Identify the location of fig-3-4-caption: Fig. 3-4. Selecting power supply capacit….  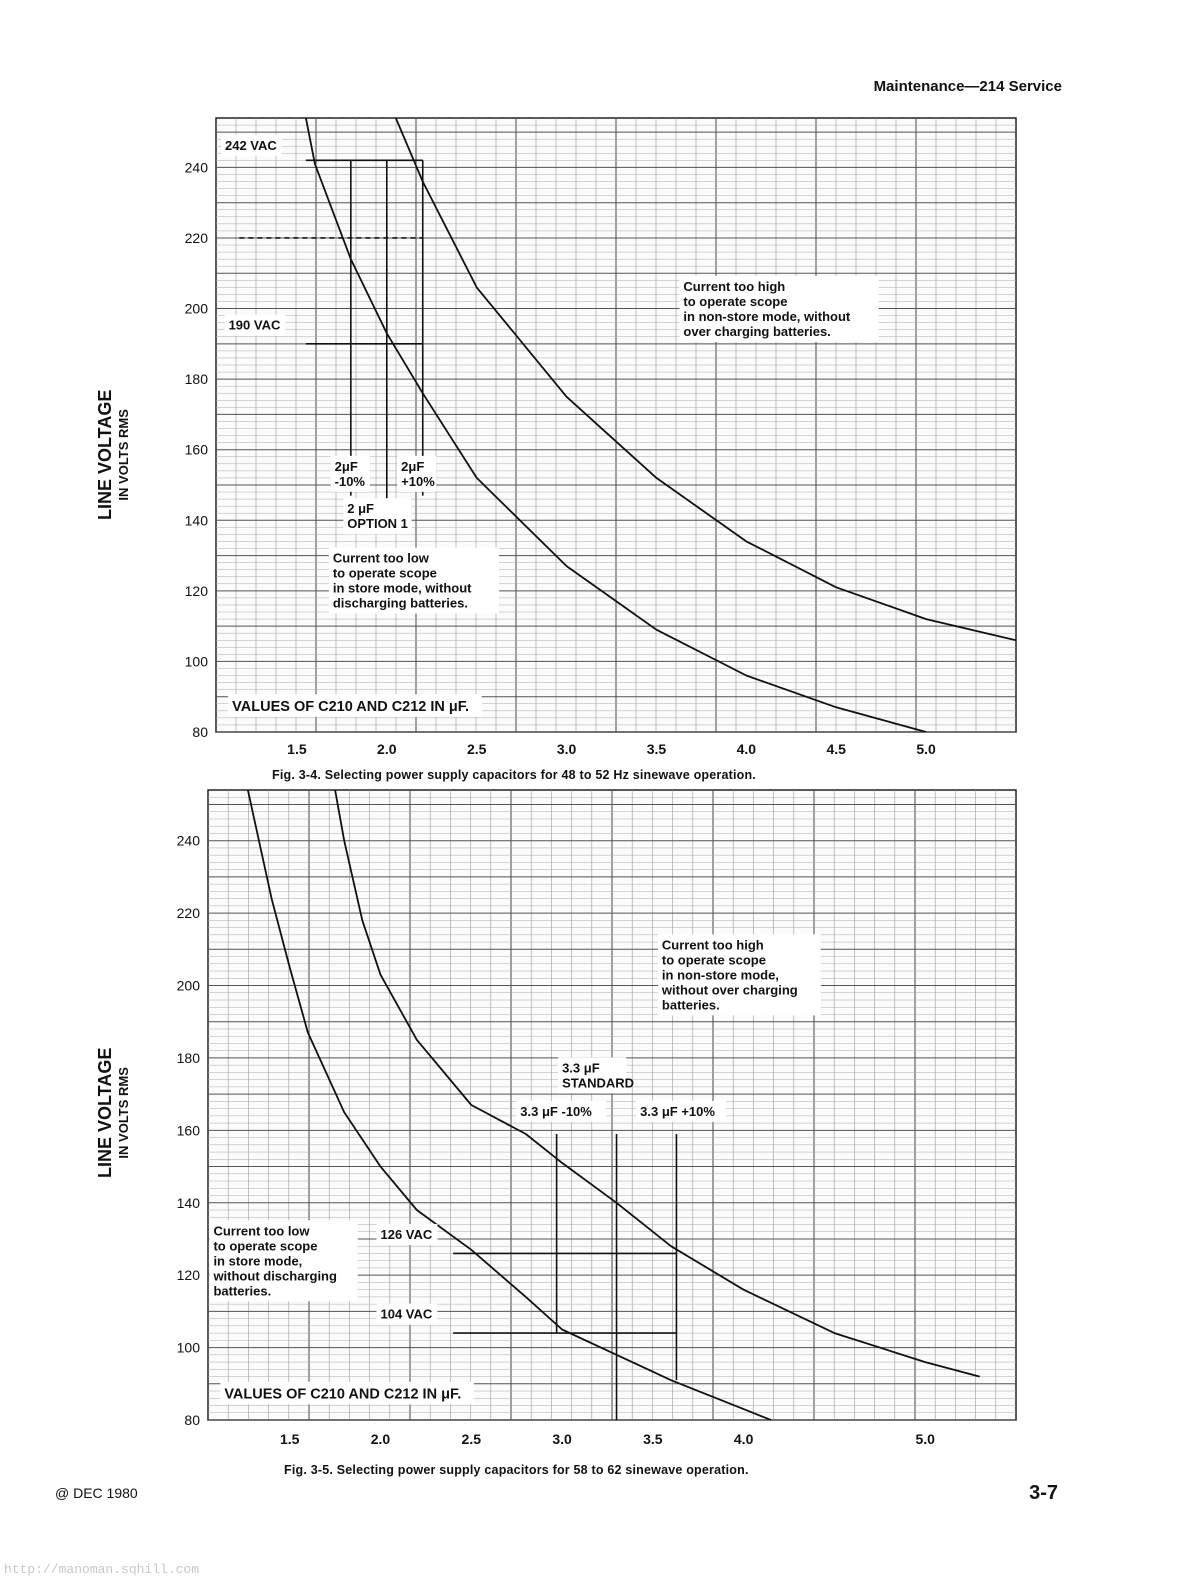
(514, 775).